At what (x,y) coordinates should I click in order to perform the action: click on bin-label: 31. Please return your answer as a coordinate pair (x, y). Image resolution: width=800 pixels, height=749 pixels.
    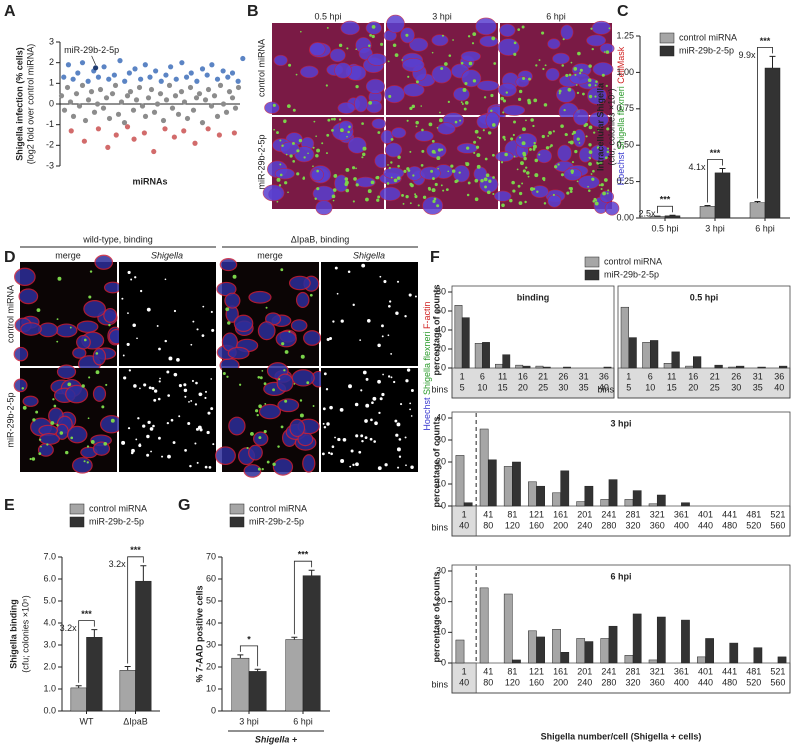
    Looking at the image, I should click on (584, 376).